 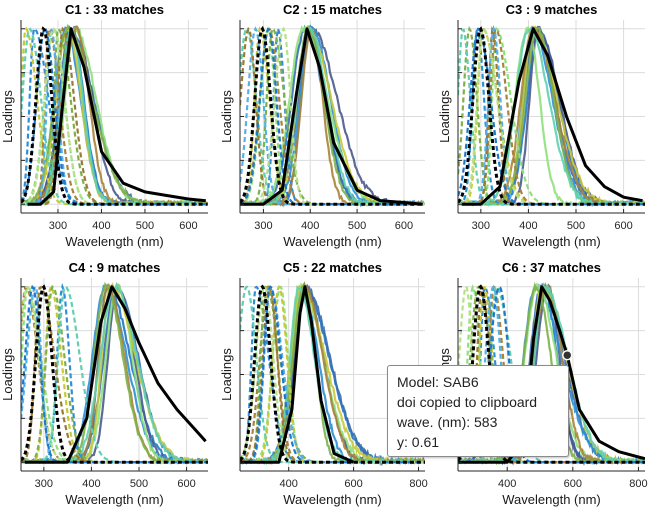 What do you see at coordinates (467, 402) in the screenshot?
I see `datatip-doi: doi copied to clipboard` at bounding box center [467, 402].